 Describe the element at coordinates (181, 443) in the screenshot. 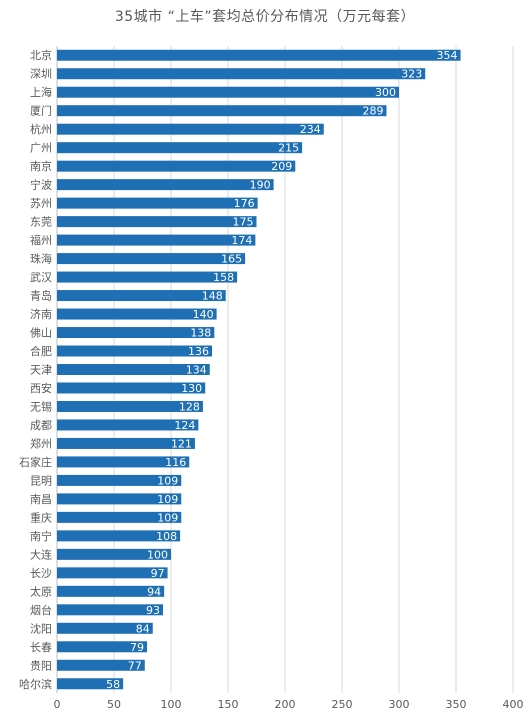

I see `data-label: 121` at that location.